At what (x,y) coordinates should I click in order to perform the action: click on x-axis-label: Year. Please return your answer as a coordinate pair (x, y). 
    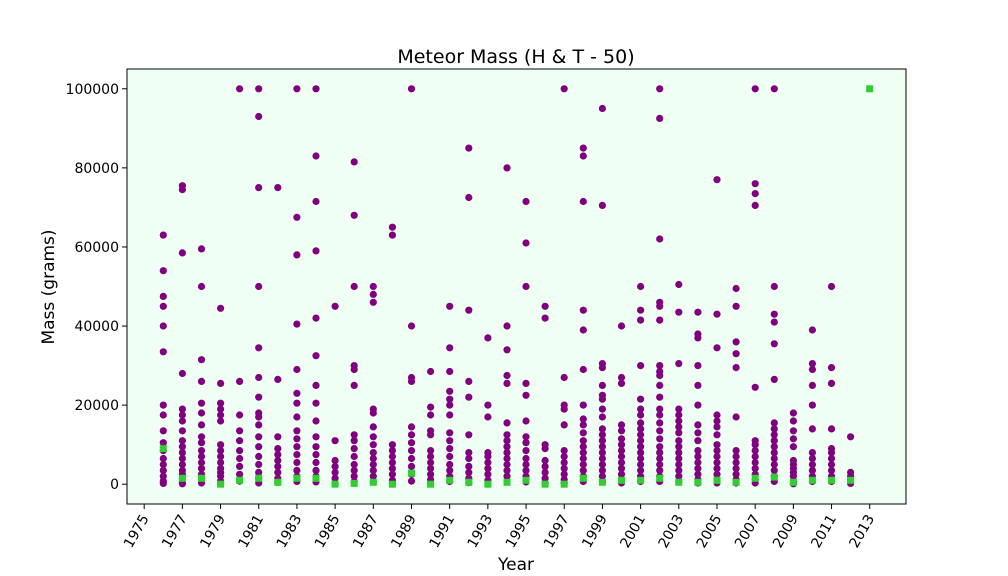
    Looking at the image, I should click on (515, 565).